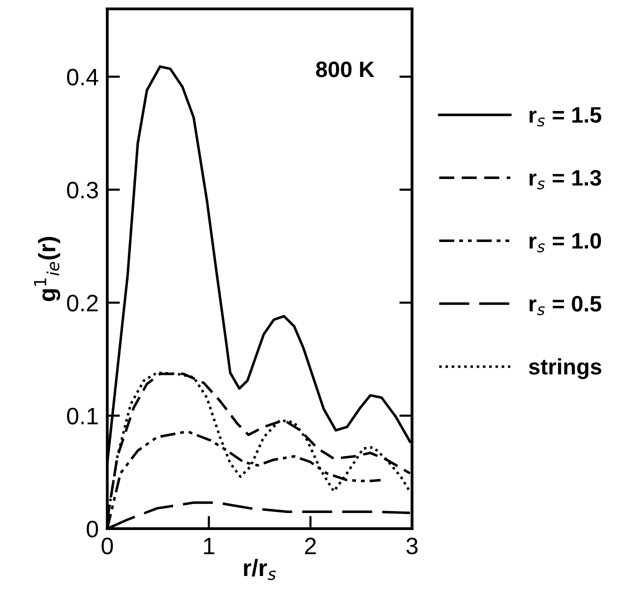  I want to click on y-axis-title: g$^{1}$$_{ie}$(r), so click(47, 269).